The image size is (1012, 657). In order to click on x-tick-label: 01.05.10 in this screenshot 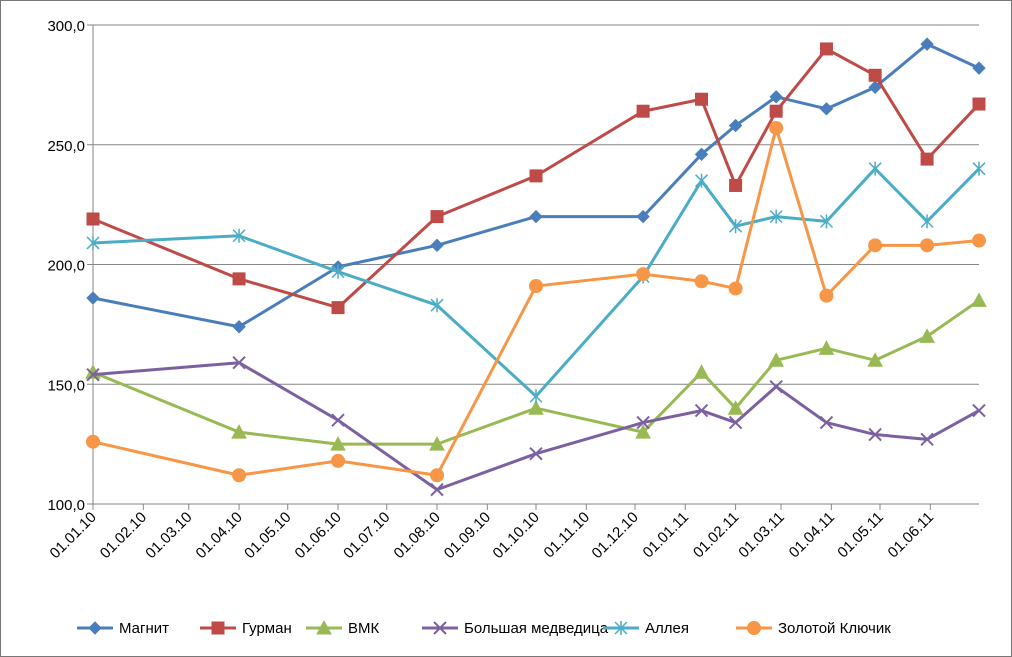, I will do `click(267, 535)`.